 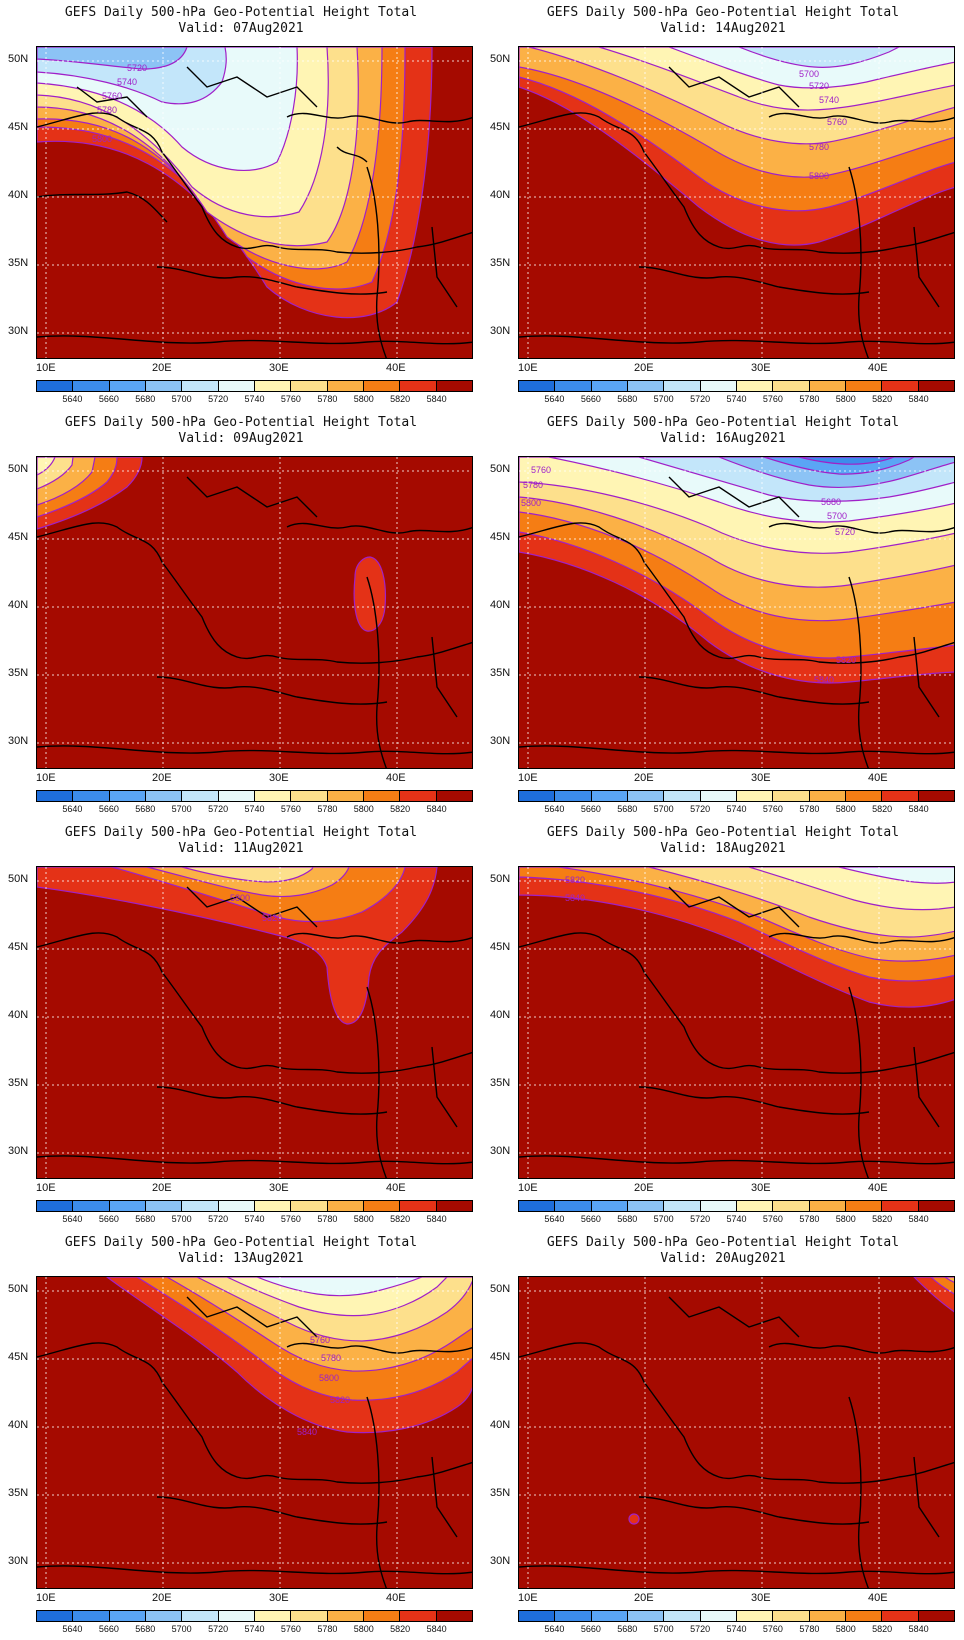 I want to click on lat-label: 35N, so click(x=500, y=1083).